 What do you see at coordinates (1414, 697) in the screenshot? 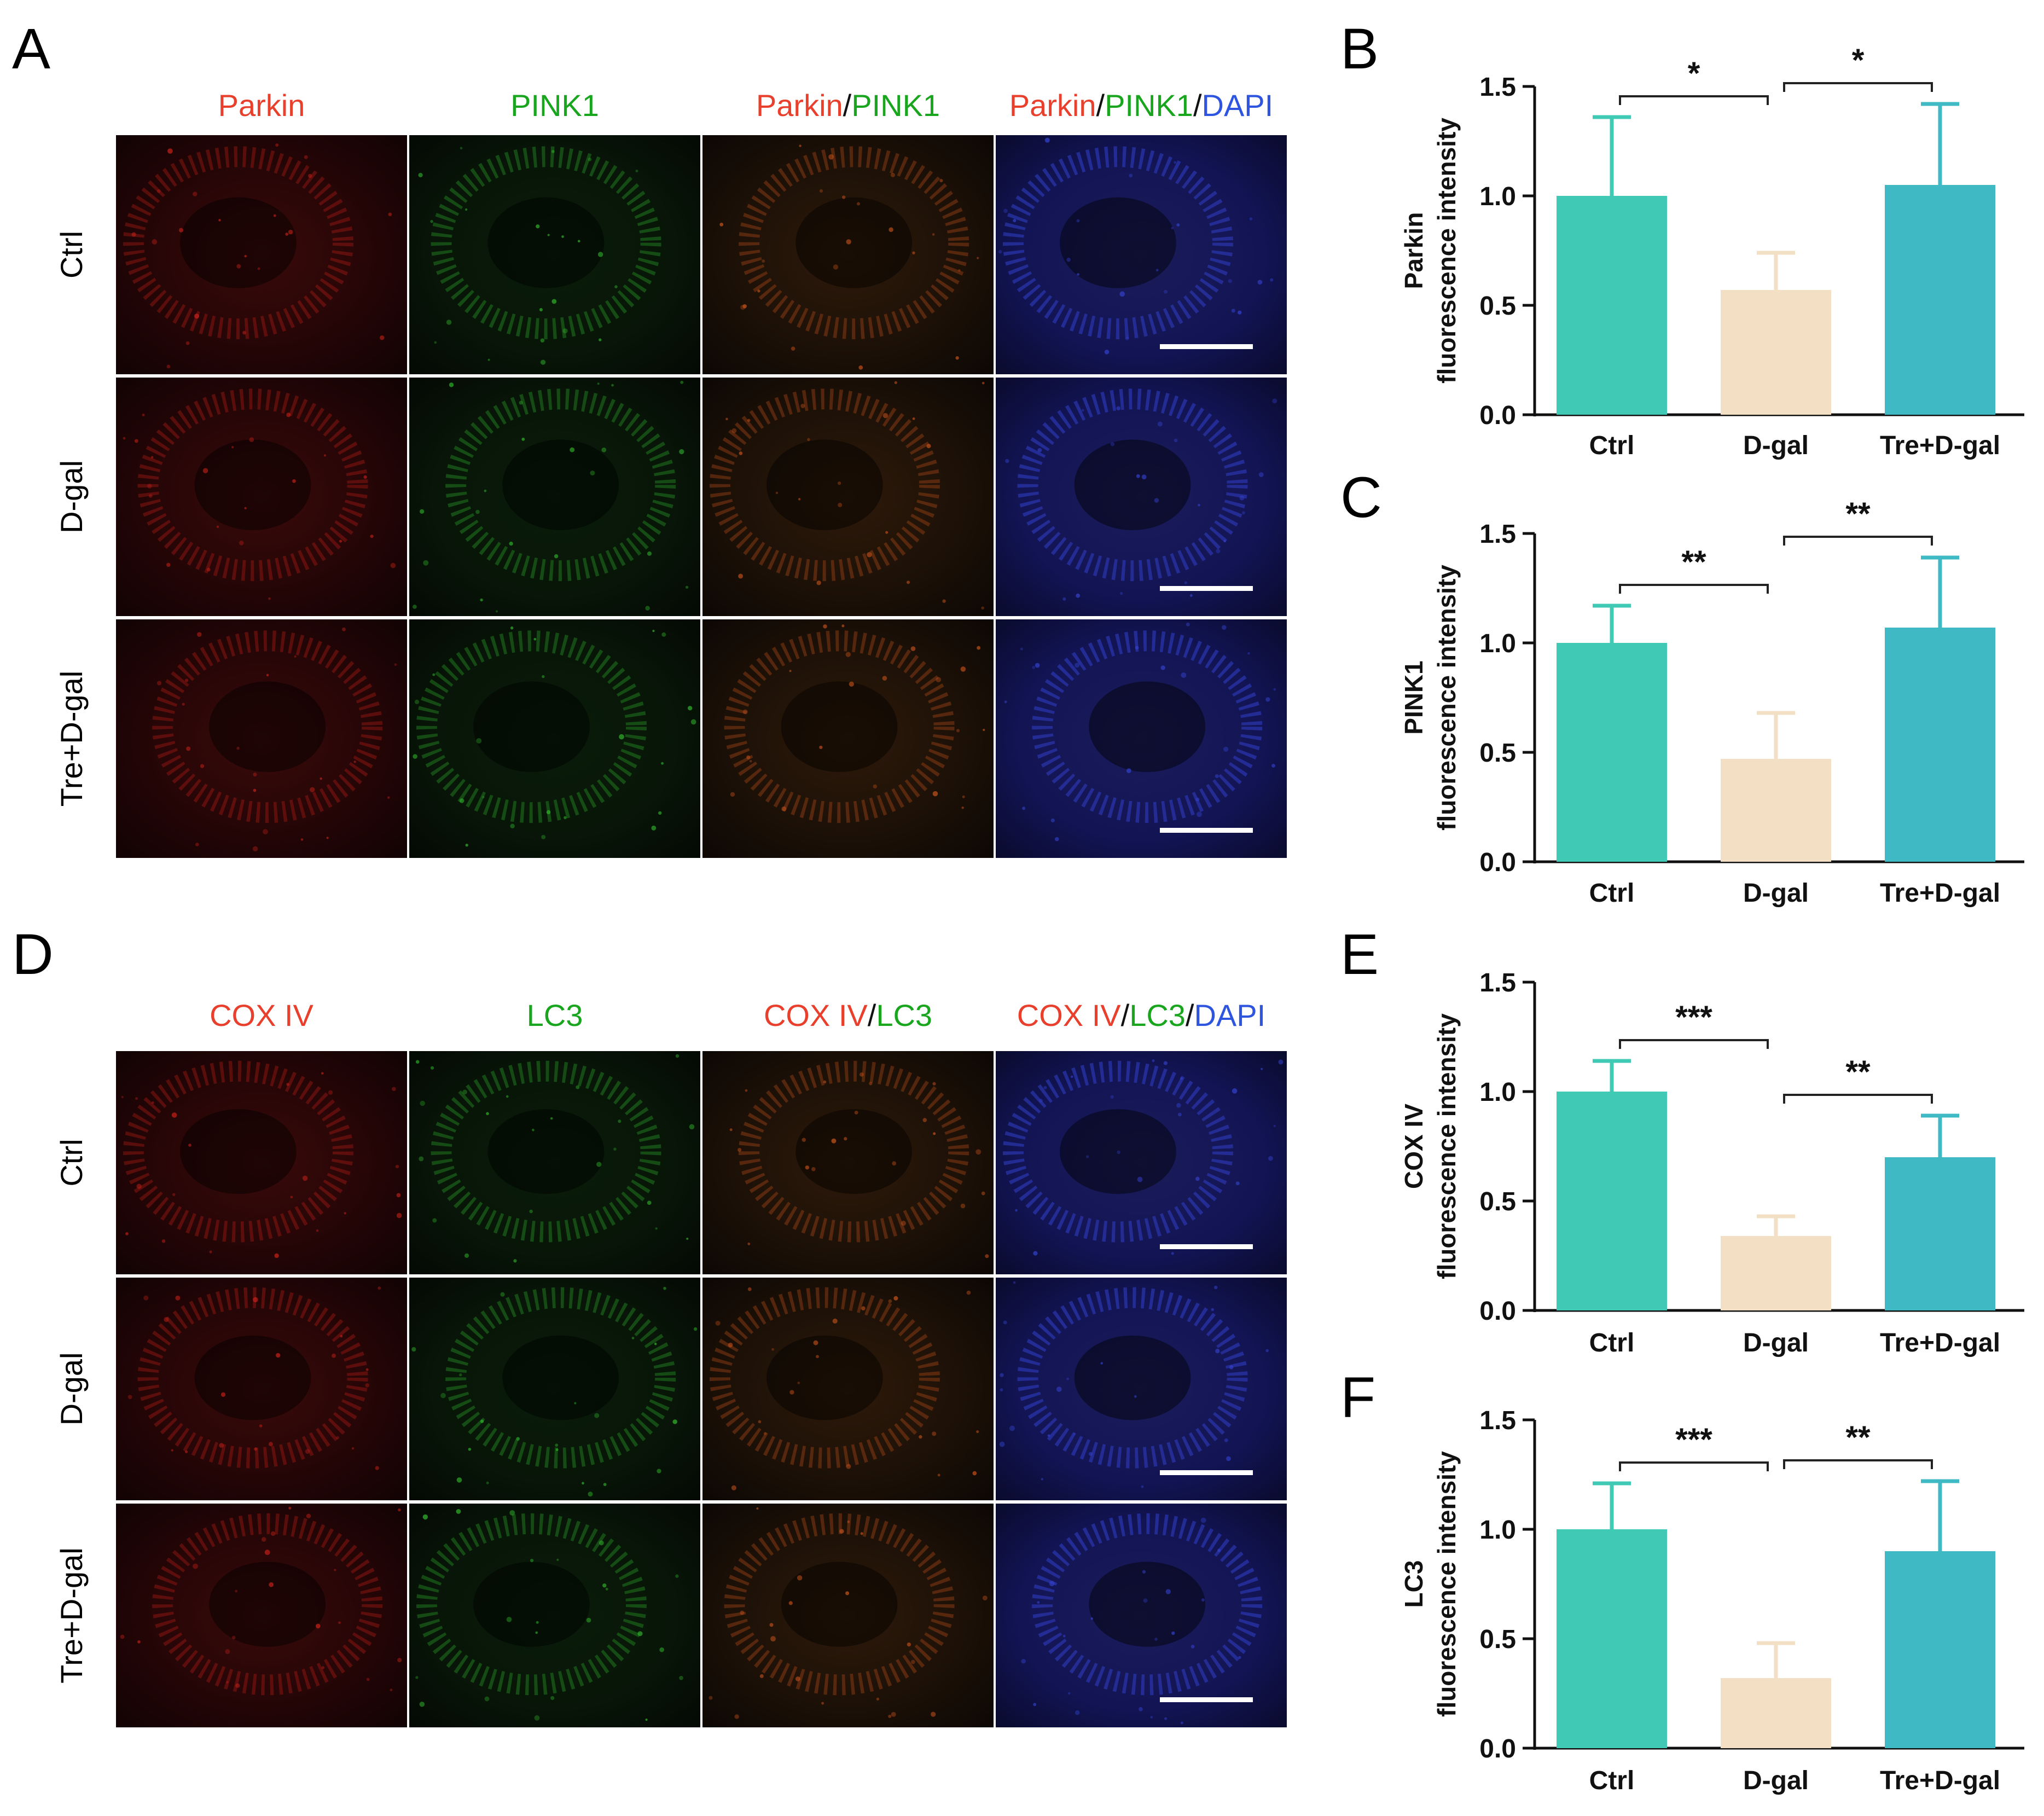
I see `y-axis-label-line: PINK1` at bounding box center [1414, 697].